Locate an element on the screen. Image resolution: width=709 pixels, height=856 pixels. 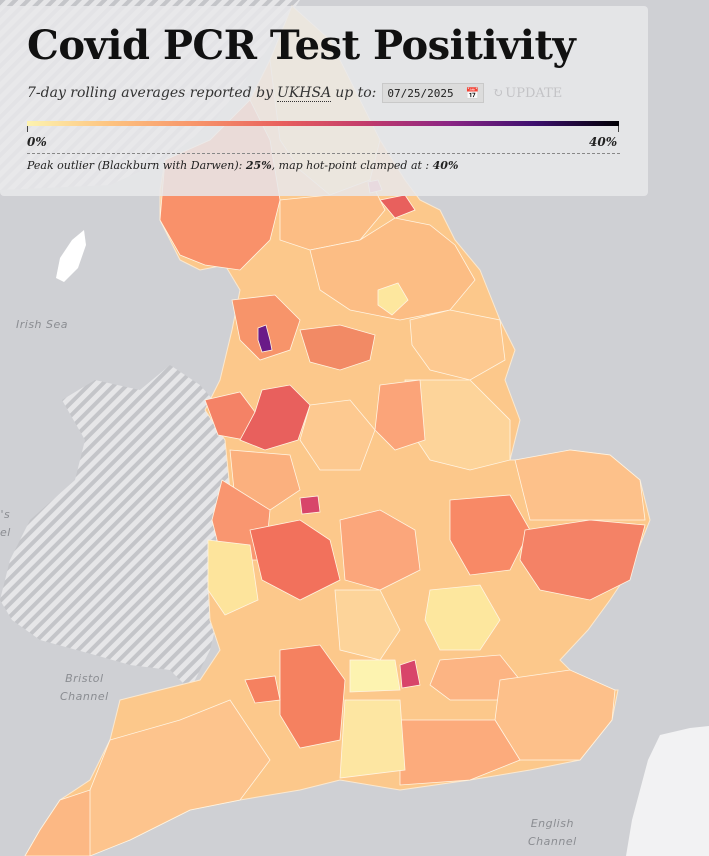
scale-max-label: 40% is located at coordinates (603, 142).